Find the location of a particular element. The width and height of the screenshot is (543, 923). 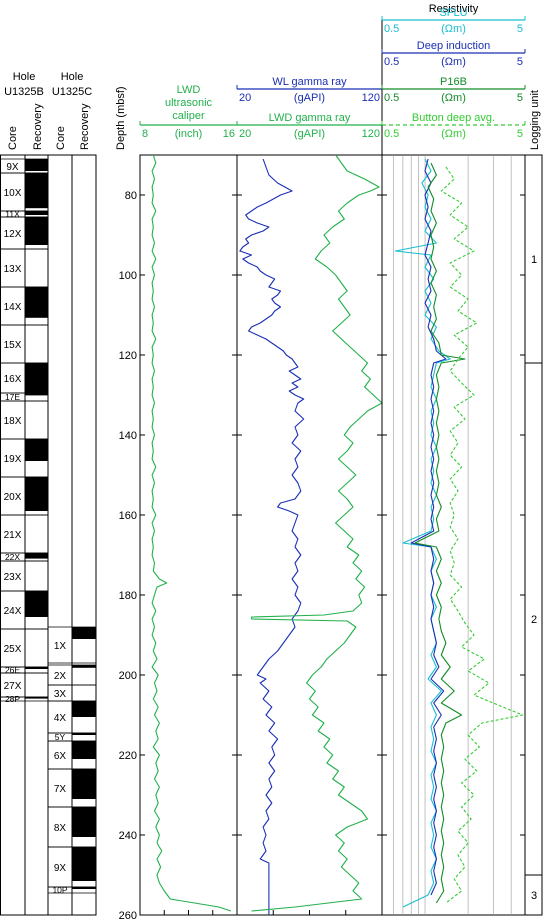

core-label: 2X is located at coordinates (60, 676).